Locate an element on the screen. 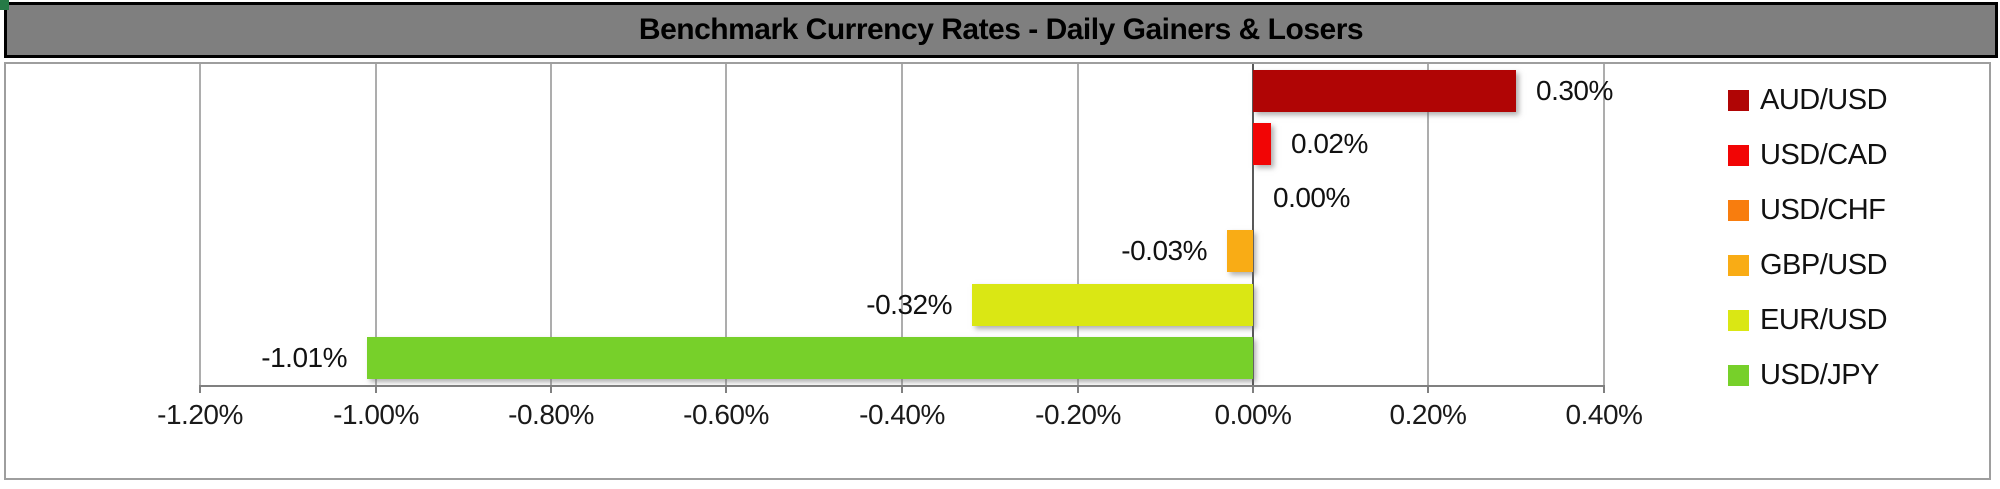 Image resolution: width=2000 pixels, height=489 pixels. value-label-usd-cad: 0.02% is located at coordinates (1329, 143).